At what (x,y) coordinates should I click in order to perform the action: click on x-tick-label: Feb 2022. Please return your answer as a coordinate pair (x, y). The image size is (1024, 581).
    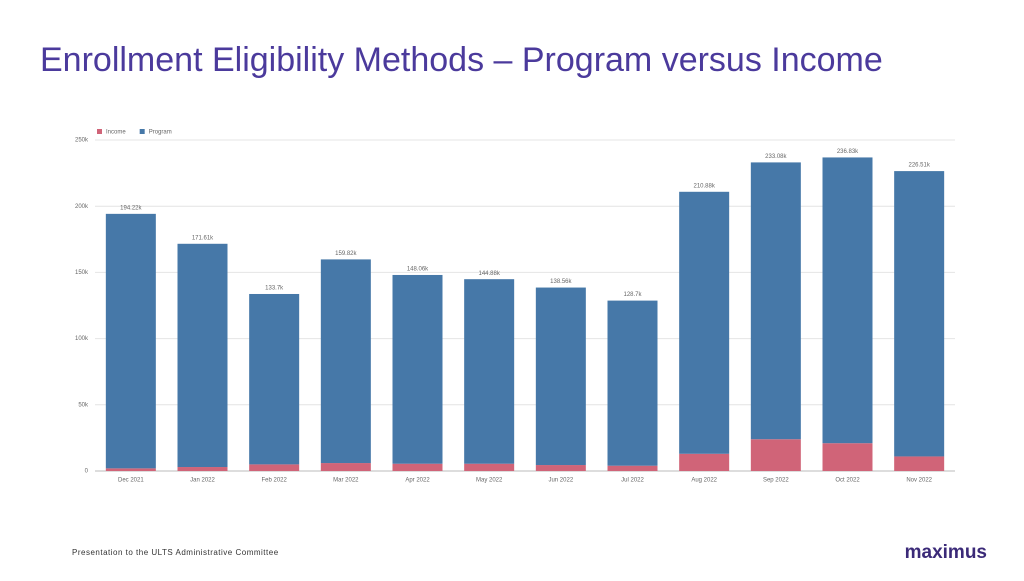
    Looking at the image, I should click on (274, 481).